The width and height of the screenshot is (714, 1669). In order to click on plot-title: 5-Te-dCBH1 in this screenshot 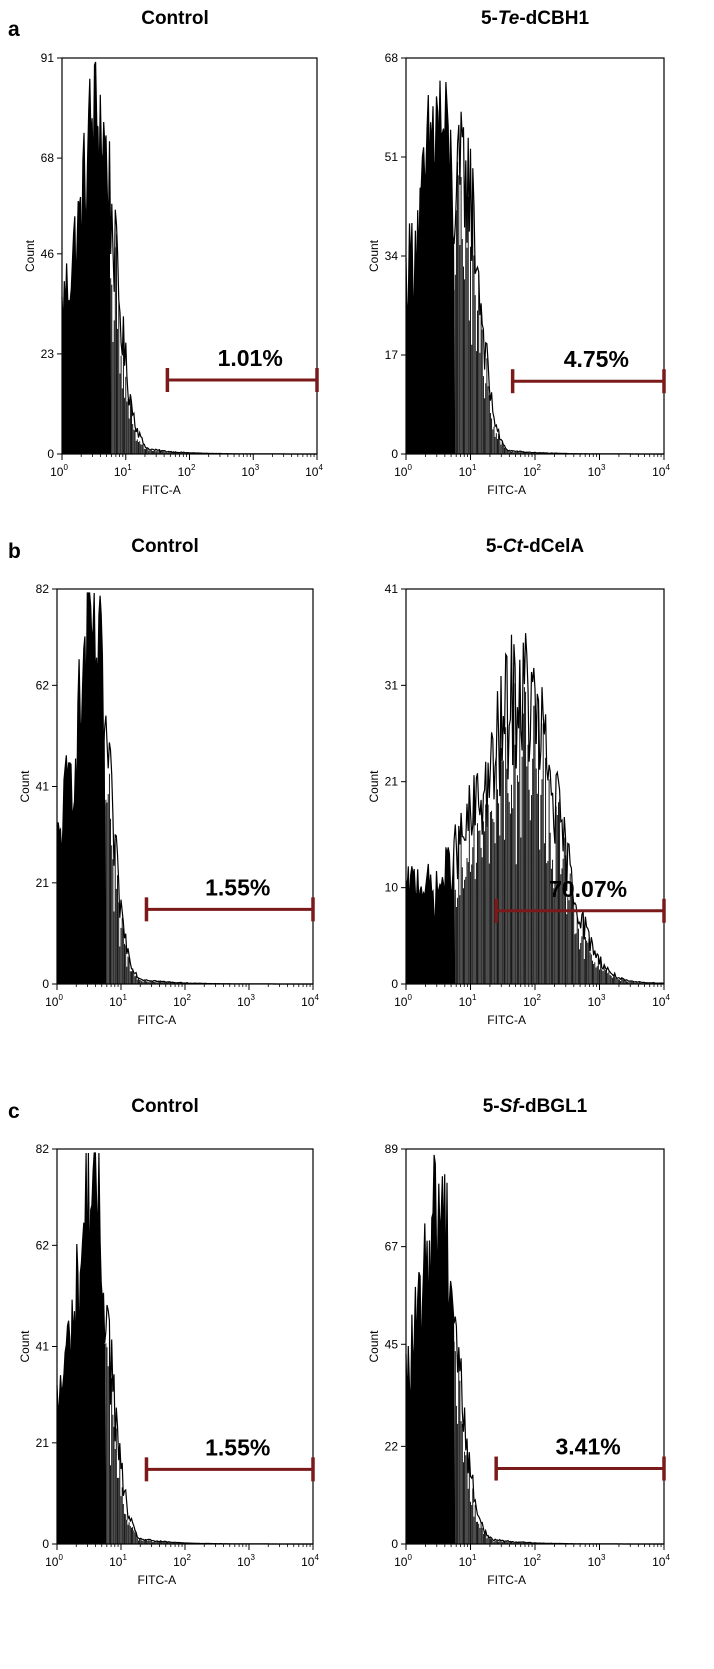, I will do `click(535, 19)`.